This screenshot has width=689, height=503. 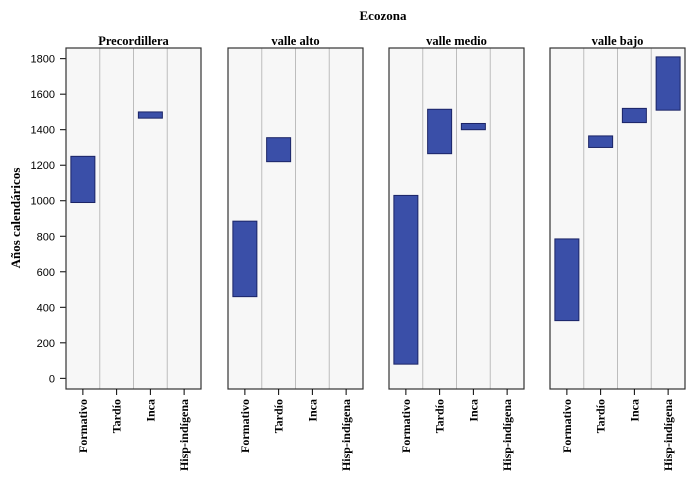 I want to click on chart-title: Ecozona, so click(x=383, y=15).